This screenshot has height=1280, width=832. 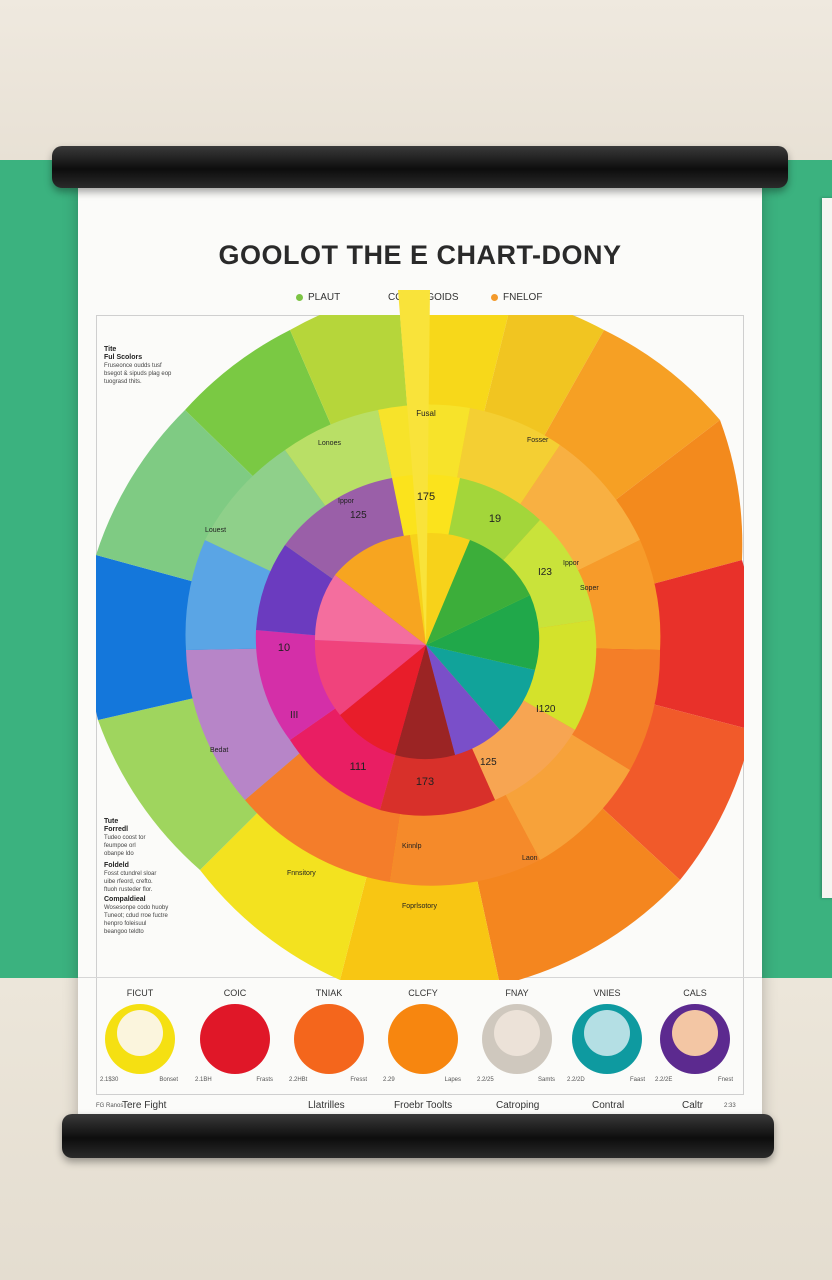 I want to click on swatch-1-circle, so click(x=140, y=1039).